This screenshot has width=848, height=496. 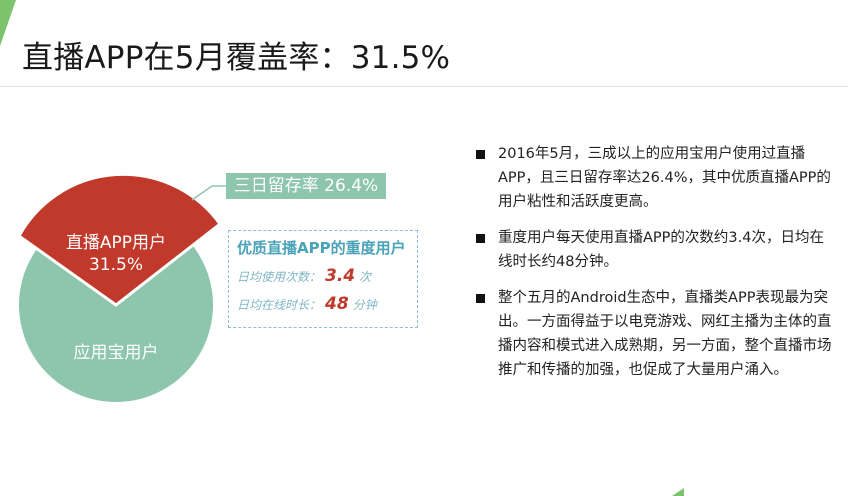 What do you see at coordinates (678, 492) in the screenshot?
I see `bottom-accent` at bounding box center [678, 492].